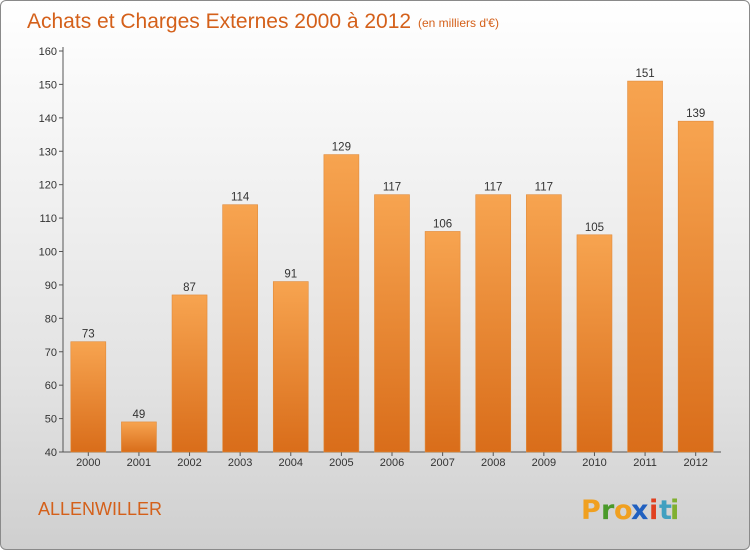 This screenshot has width=750, height=550. What do you see at coordinates (341, 148) in the screenshot?
I see `bar-value-label: 129` at bounding box center [341, 148].